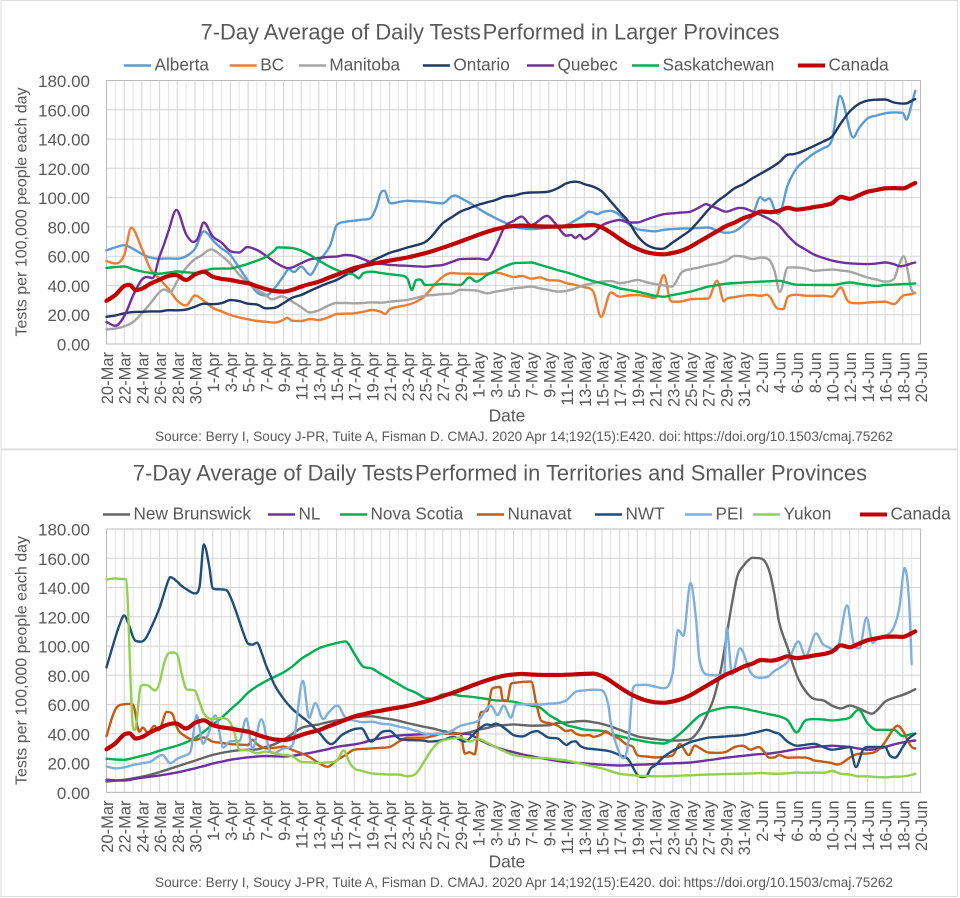  I want to click on svg-text: NWT, so click(646, 514).